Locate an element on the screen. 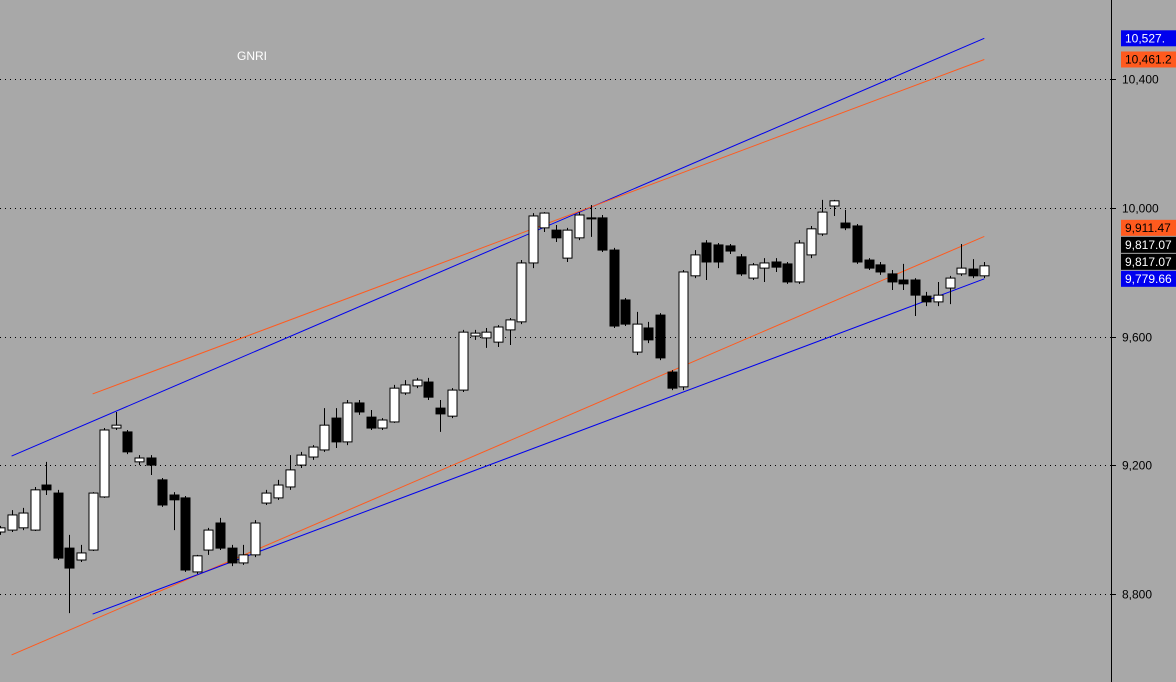 This screenshot has width=1176, height=682. price-tag-label: 9,779.66 is located at coordinates (1148, 279).